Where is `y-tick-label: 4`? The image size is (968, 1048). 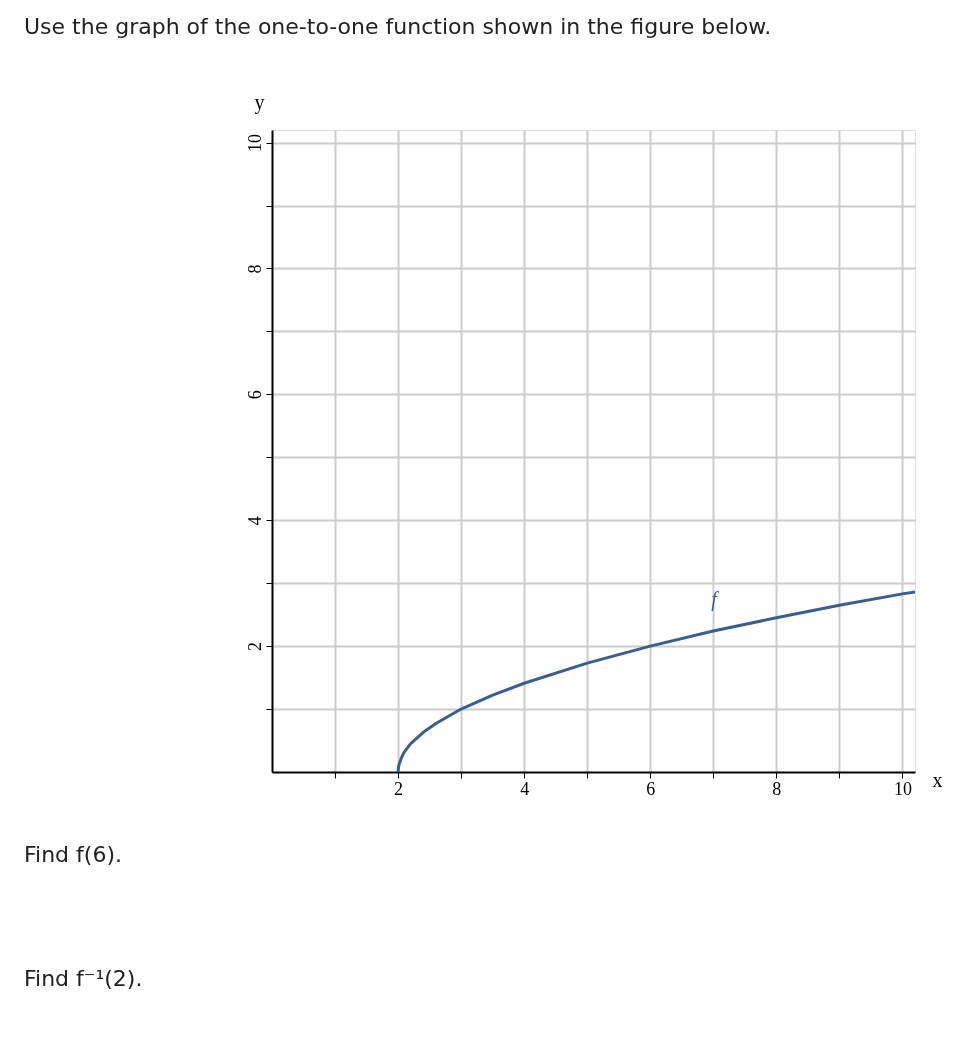 y-tick-label: 4 is located at coordinates (254, 521).